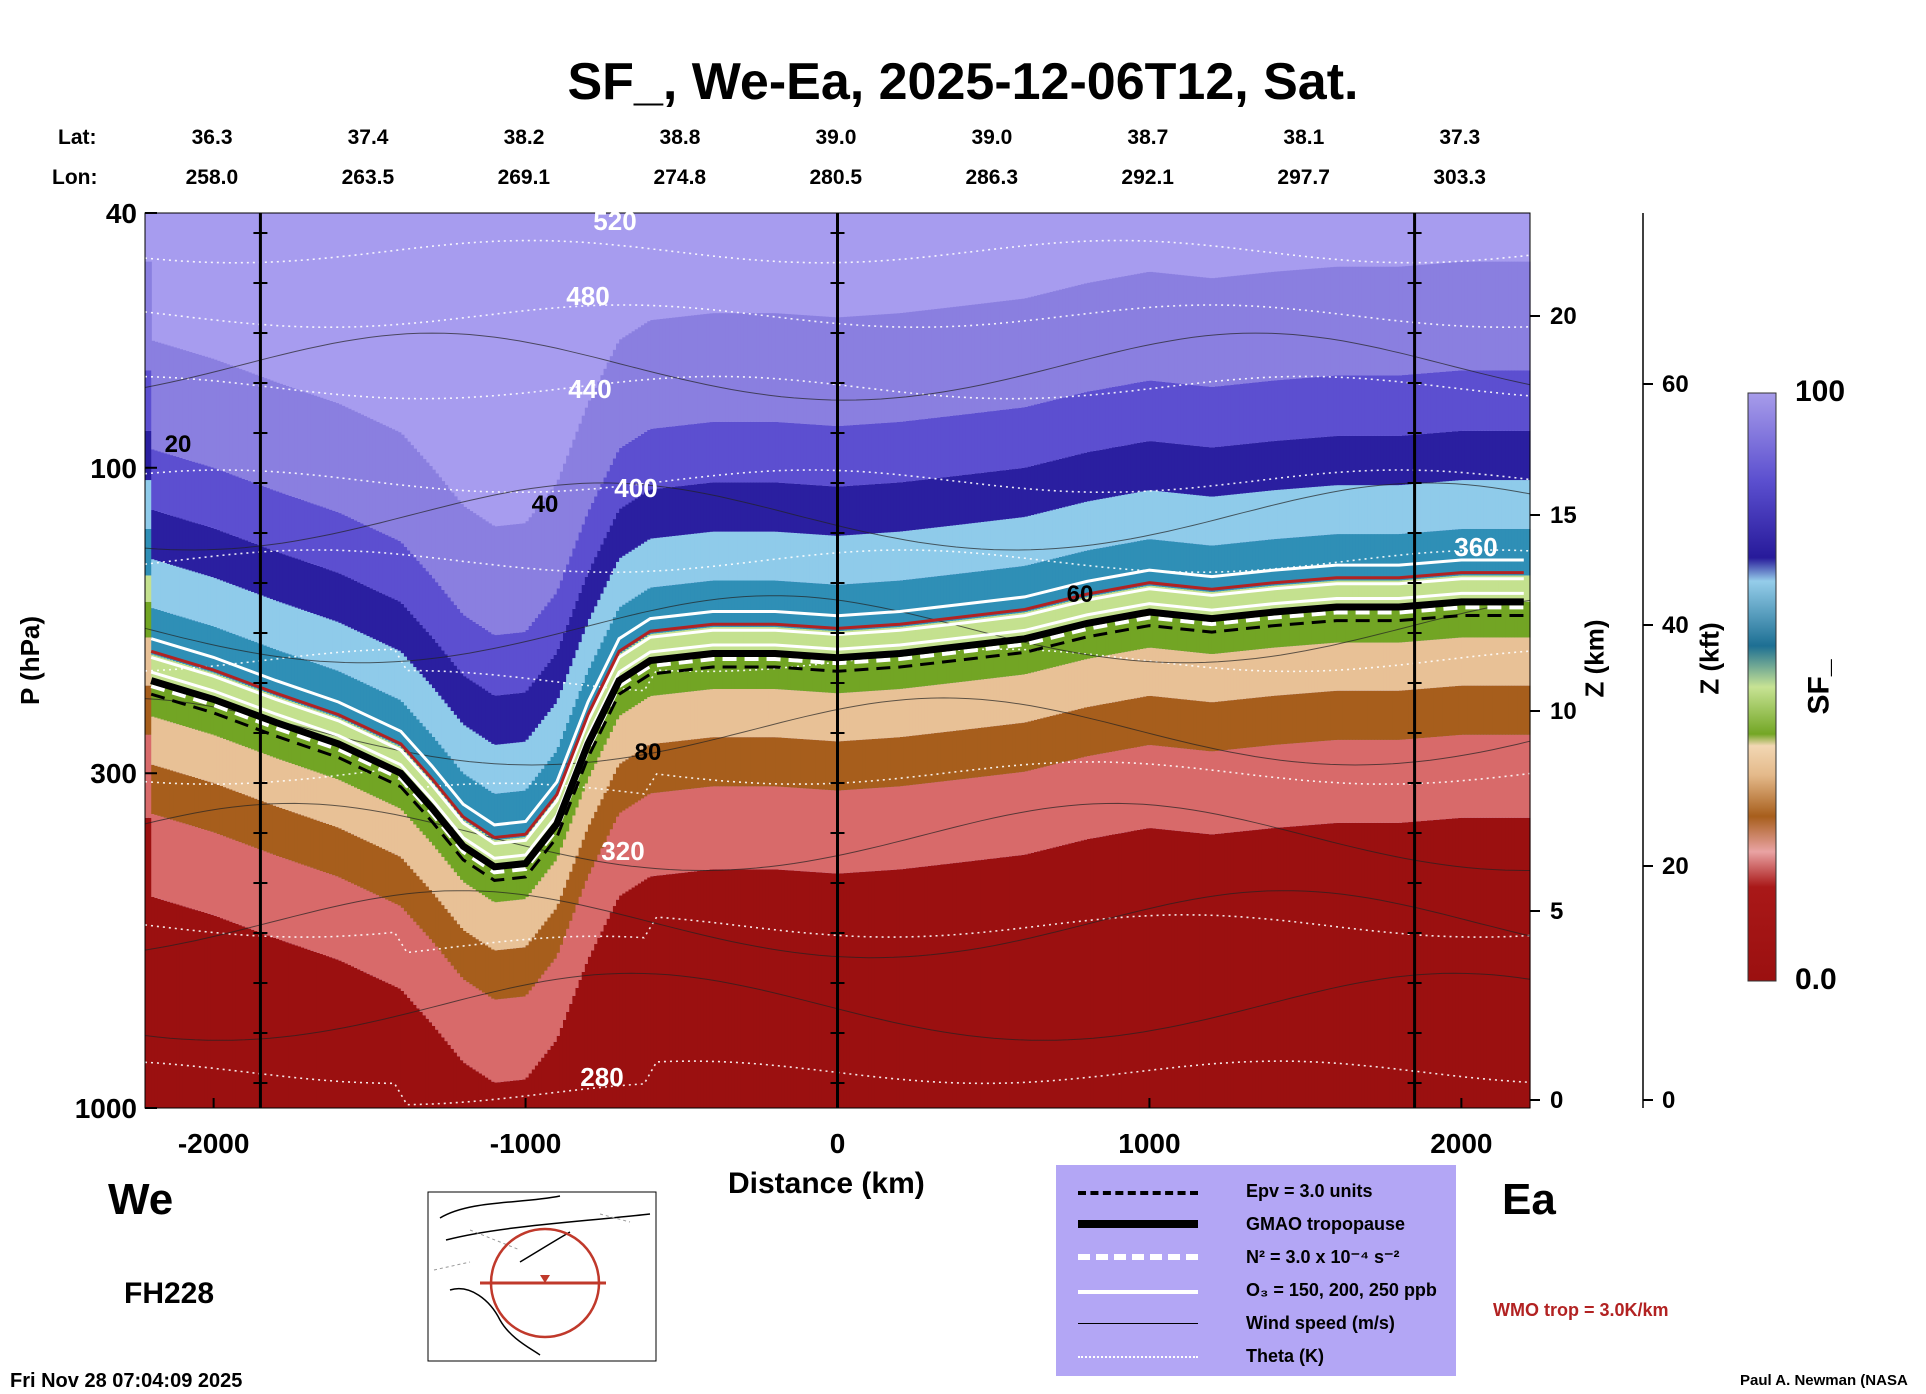 Image resolution: width=1926 pixels, height=1394 pixels. Describe the element at coordinates (1475, 547) in the screenshot. I see `theta-label: 360` at that location.